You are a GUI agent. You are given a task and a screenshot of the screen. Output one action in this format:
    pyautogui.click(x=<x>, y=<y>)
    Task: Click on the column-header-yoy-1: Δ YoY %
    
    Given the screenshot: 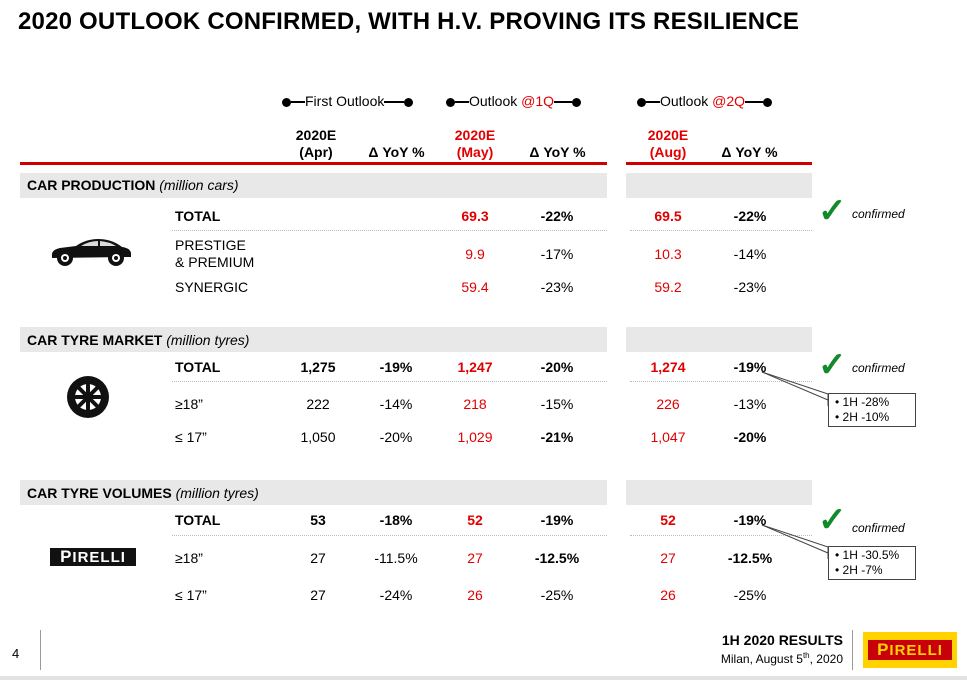 What is the action you would take?
    pyautogui.click(x=396, y=152)
    